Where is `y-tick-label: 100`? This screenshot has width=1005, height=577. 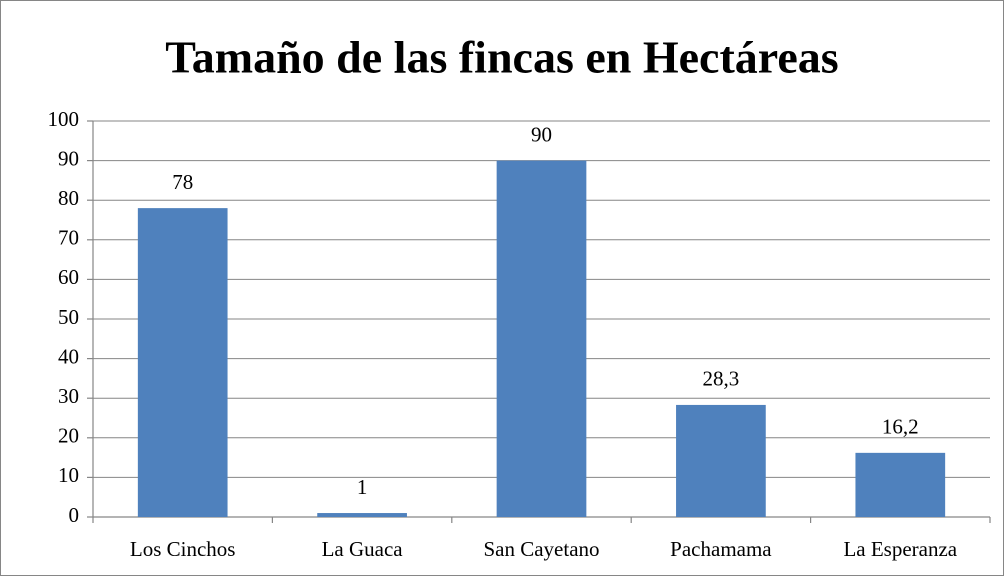 y-tick-label: 100 is located at coordinates (64, 119).